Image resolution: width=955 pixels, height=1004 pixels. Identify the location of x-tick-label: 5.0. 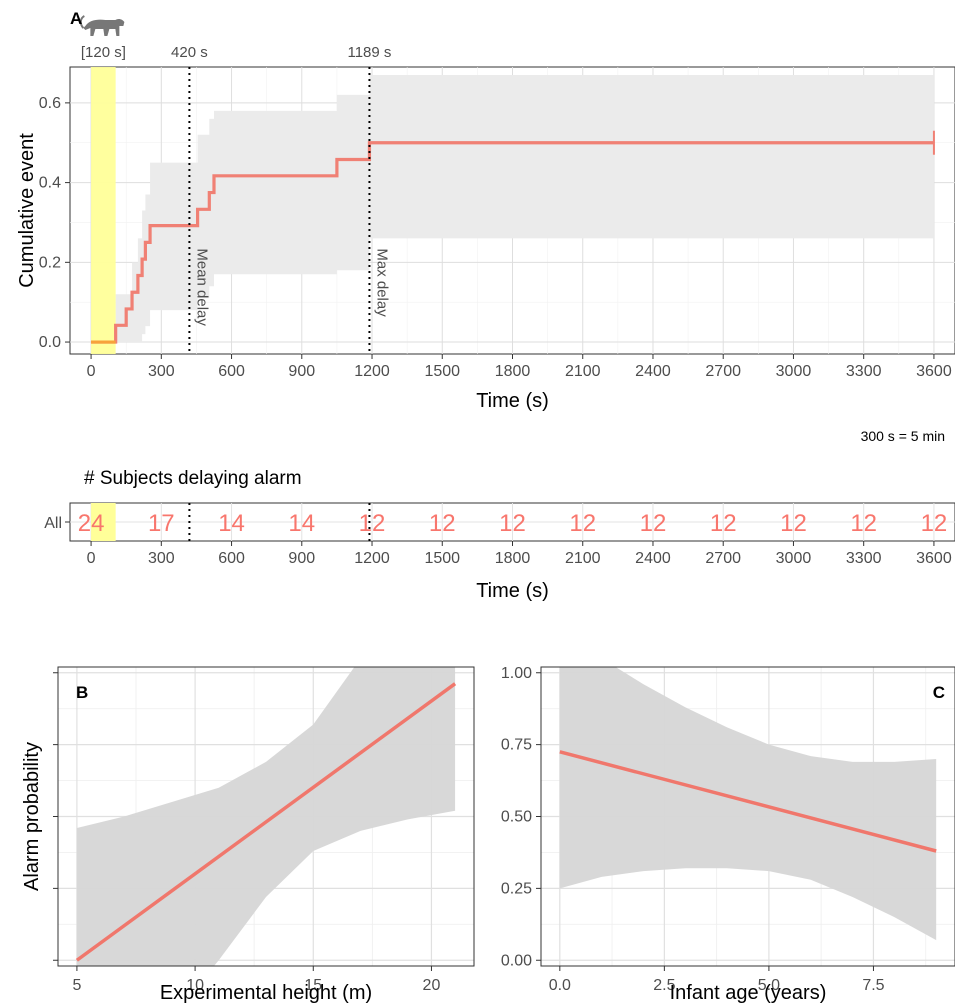
(769, 985).